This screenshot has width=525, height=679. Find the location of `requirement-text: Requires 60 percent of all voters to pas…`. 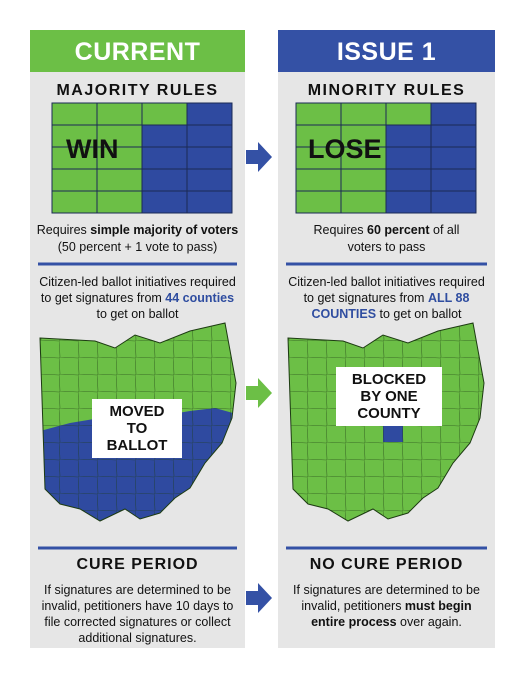

requirement-text: Requires 60 percent of all voters to pas… is located at coordinates (386, 239).